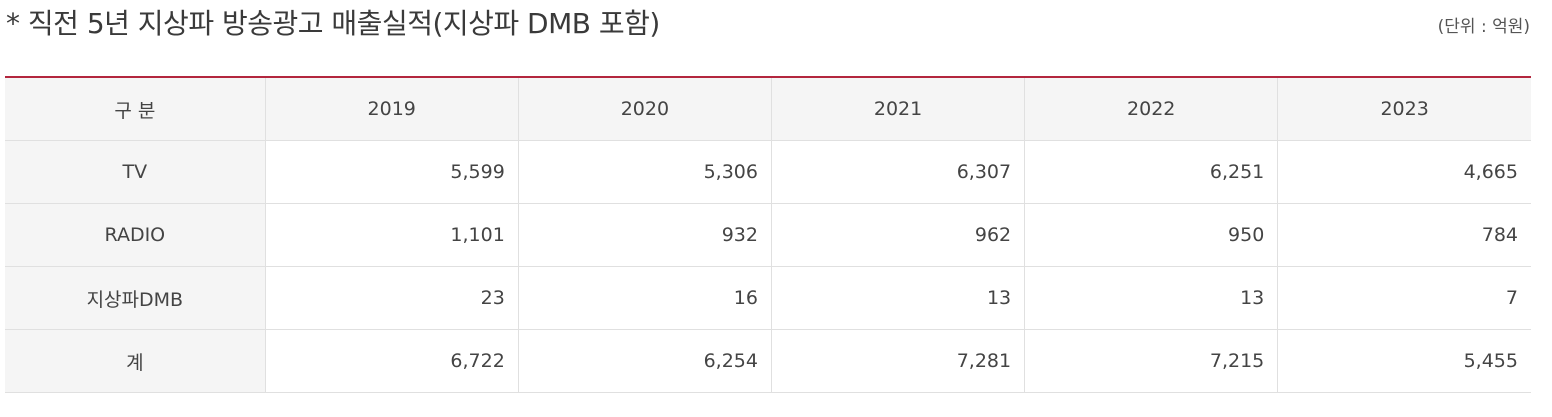 This screenshot has height=417, width=1552. What do you see at coordinates (135, 361) in the screenshot?
I see `row-label-total: 계` at bounding box center [135, 361].